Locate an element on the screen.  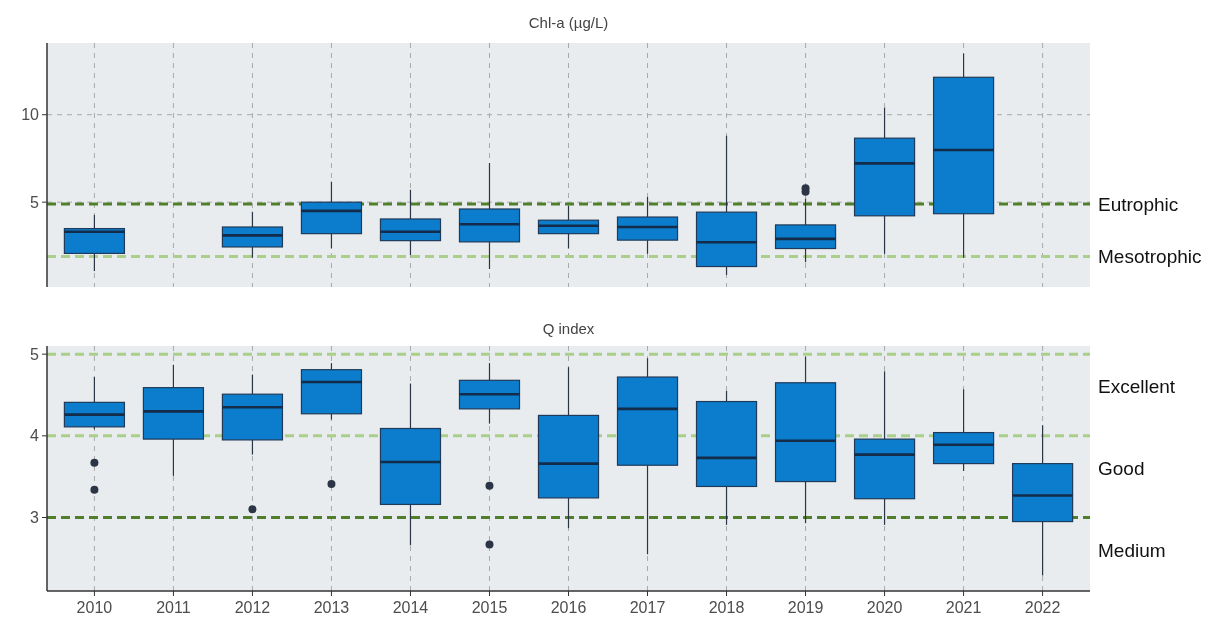
x-tick-label: 2010 is located at coordinates (94, 607).